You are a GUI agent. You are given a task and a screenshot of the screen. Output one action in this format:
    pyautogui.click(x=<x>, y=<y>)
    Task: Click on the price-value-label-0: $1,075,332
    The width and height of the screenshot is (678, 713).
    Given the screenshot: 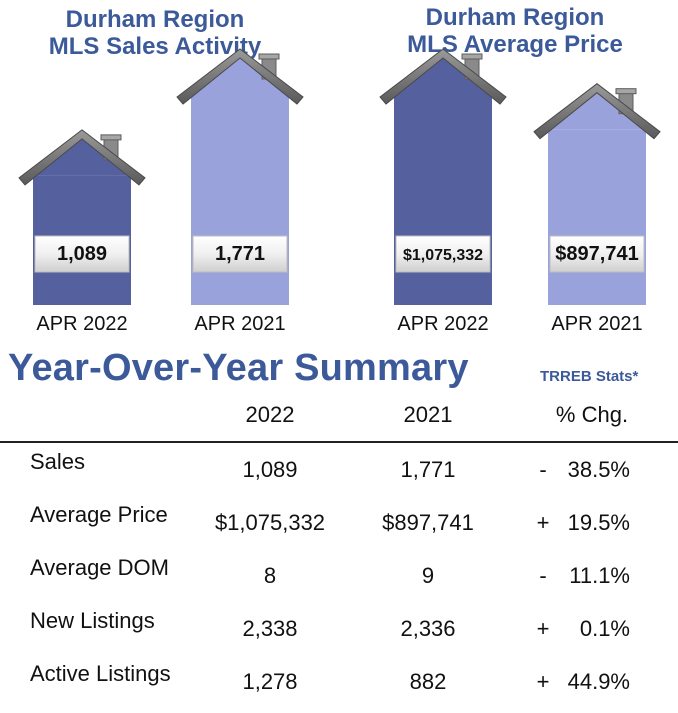 What is the action you would take?
    pyautogui.click(x=443, y=255)
    